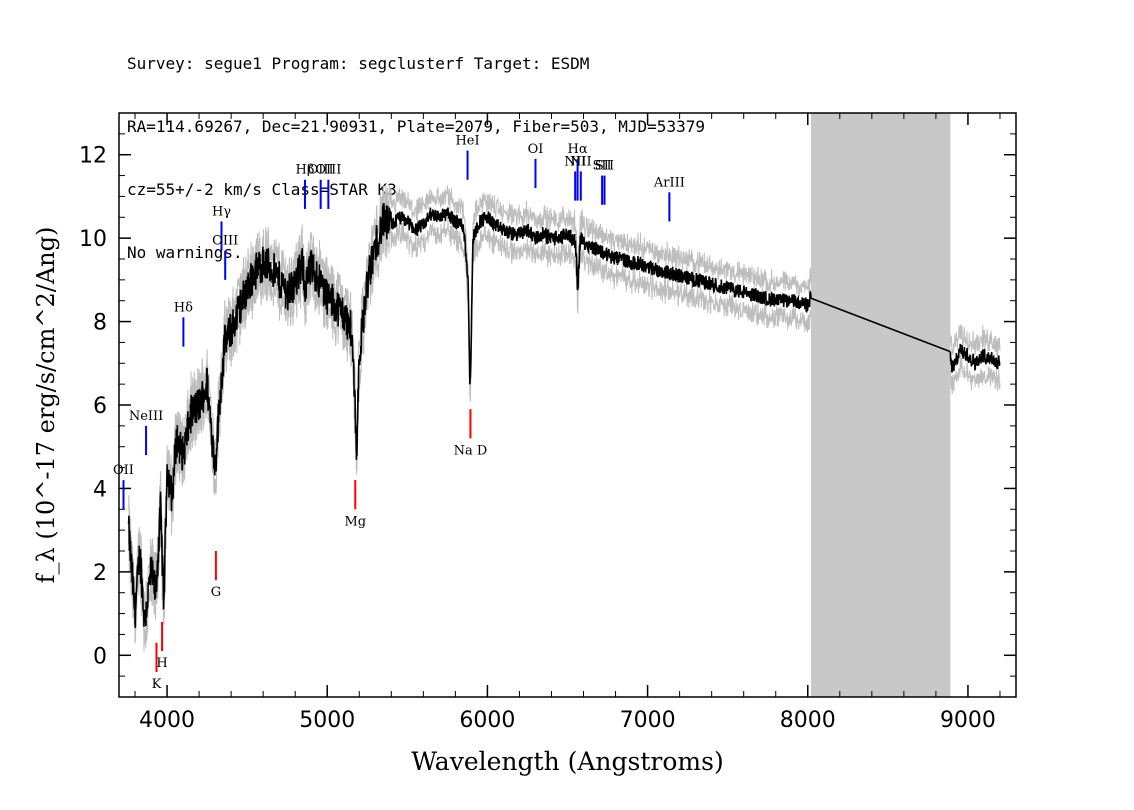 The image size is (1134, 810). What do you see at coordinates (536, 149) in the screenshot?
I see `line-marker-label-9: OI` at bounding box center [536, 149].